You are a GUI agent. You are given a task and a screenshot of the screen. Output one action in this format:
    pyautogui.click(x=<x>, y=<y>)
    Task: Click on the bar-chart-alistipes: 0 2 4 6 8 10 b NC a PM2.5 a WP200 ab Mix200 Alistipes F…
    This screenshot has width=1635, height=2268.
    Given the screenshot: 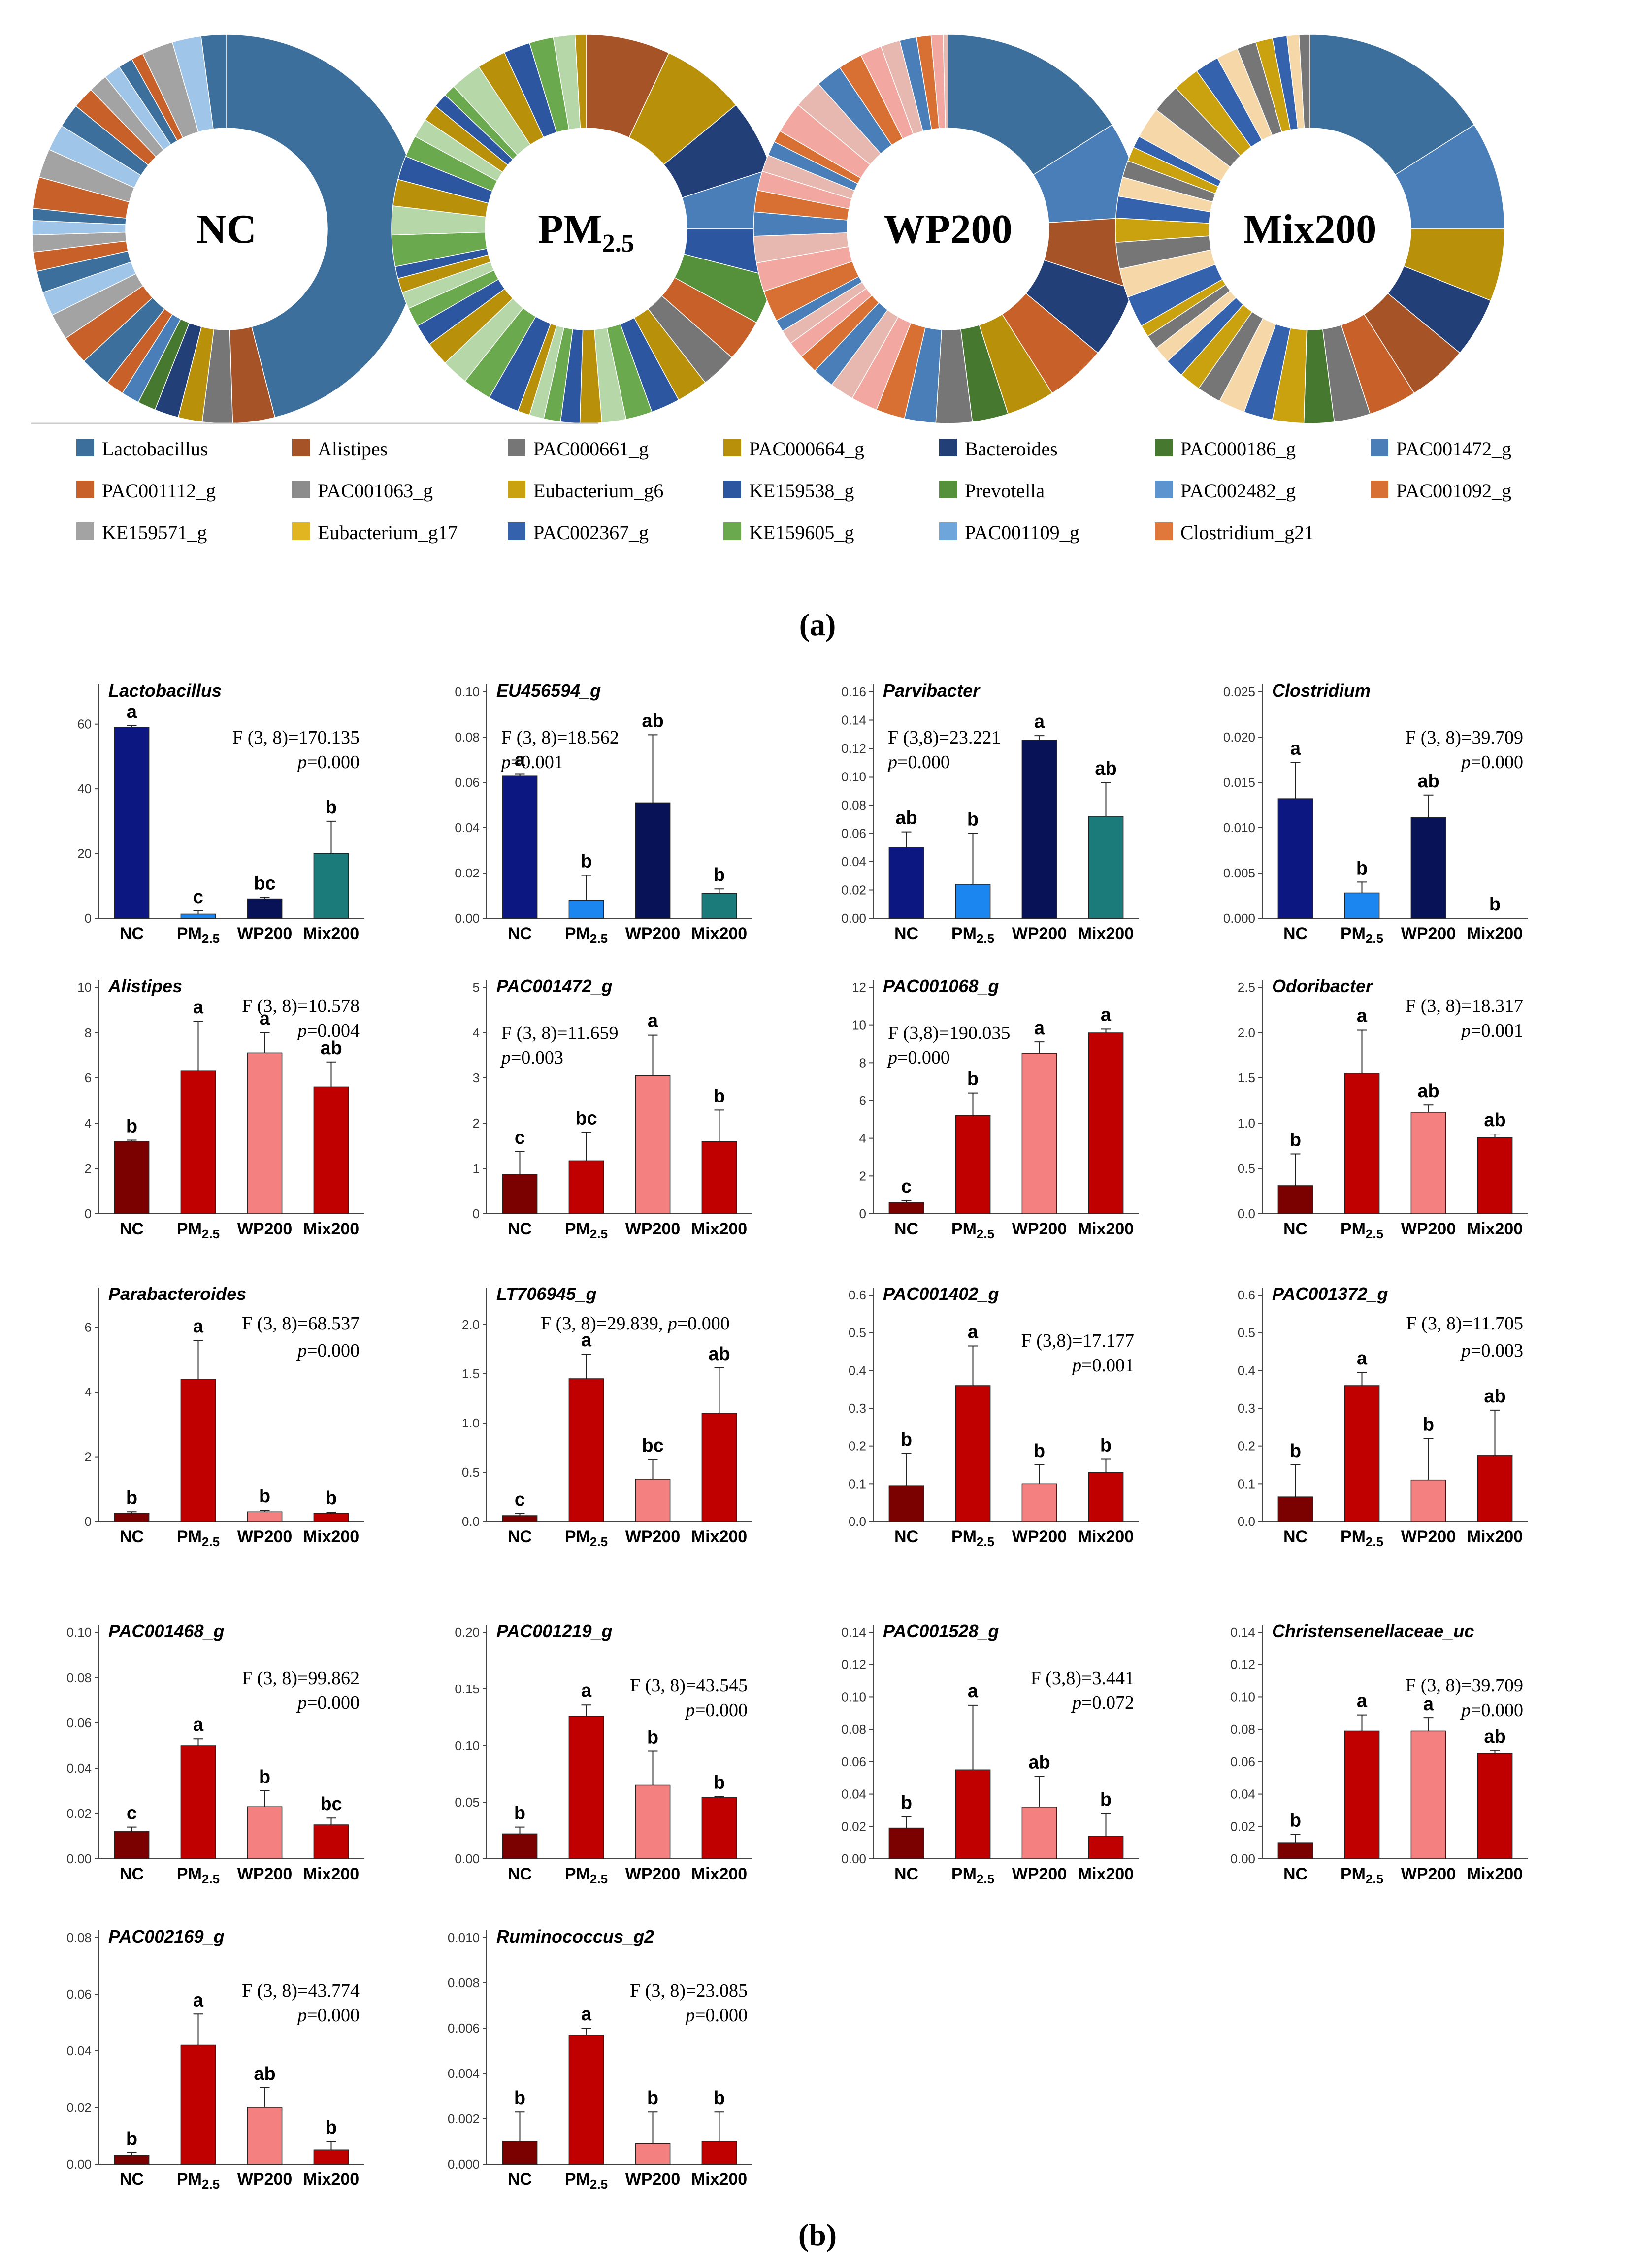 What is the action you would take?
    pyautogui.click(x=220, y=1108)
    